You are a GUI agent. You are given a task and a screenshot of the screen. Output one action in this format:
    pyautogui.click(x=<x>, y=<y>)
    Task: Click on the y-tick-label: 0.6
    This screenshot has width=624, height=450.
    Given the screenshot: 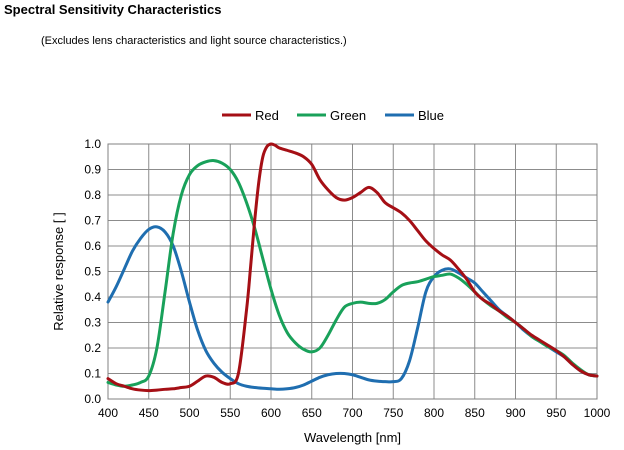 What is the action you would take?
    pyautogui.click(x=92, y=246)
    